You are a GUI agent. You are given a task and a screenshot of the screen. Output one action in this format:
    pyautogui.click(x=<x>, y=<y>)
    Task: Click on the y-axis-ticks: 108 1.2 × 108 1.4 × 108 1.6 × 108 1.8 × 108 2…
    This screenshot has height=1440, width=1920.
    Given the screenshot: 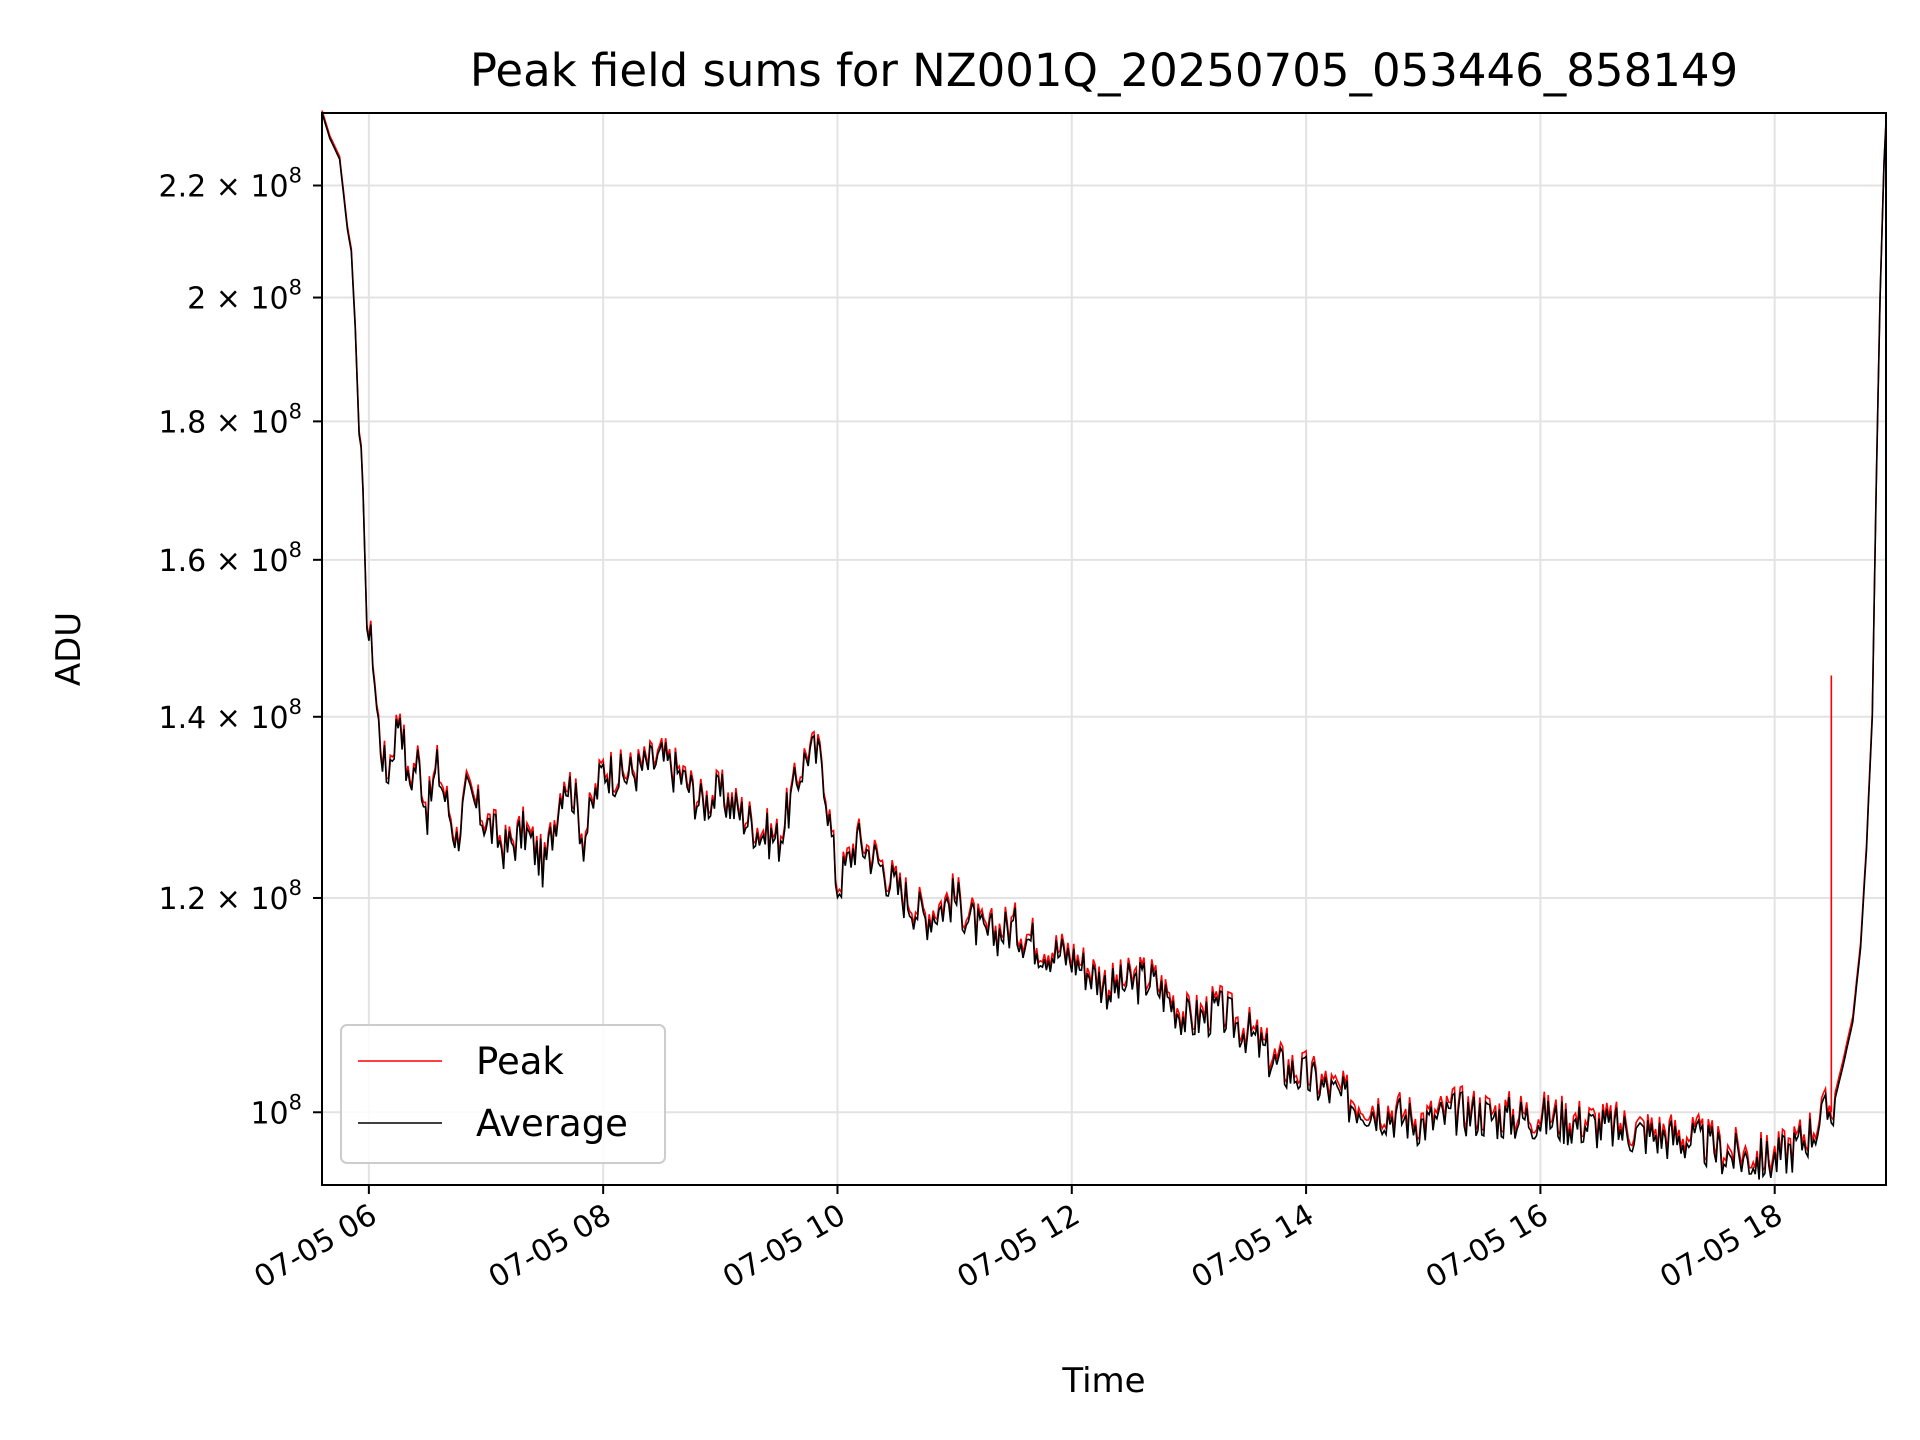 What is the action you would take?
    pyautogui.click(x=240, y=647)
    